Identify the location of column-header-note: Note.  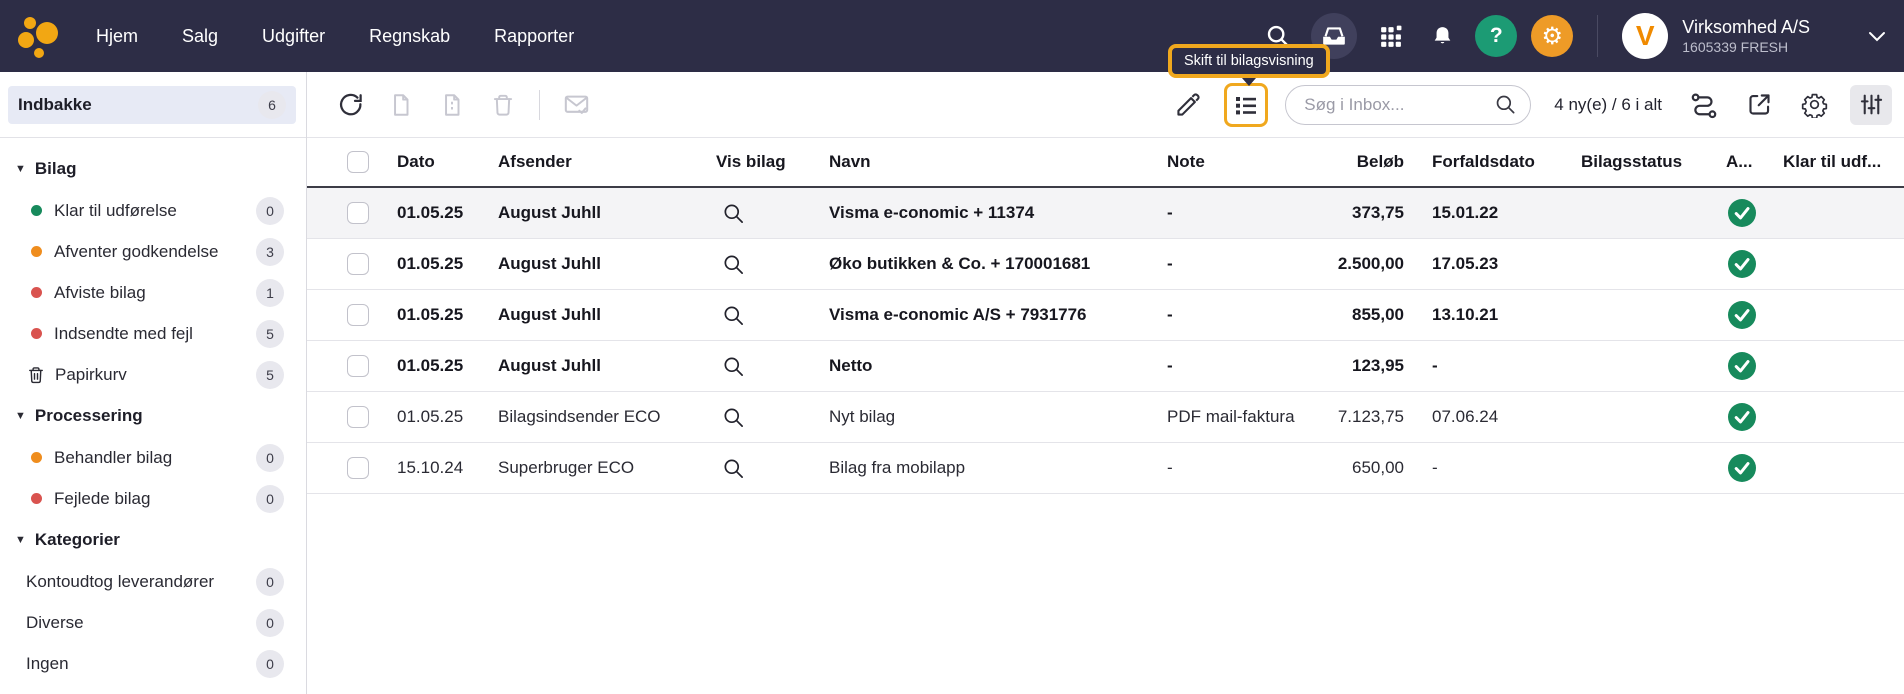
(1186, 161).